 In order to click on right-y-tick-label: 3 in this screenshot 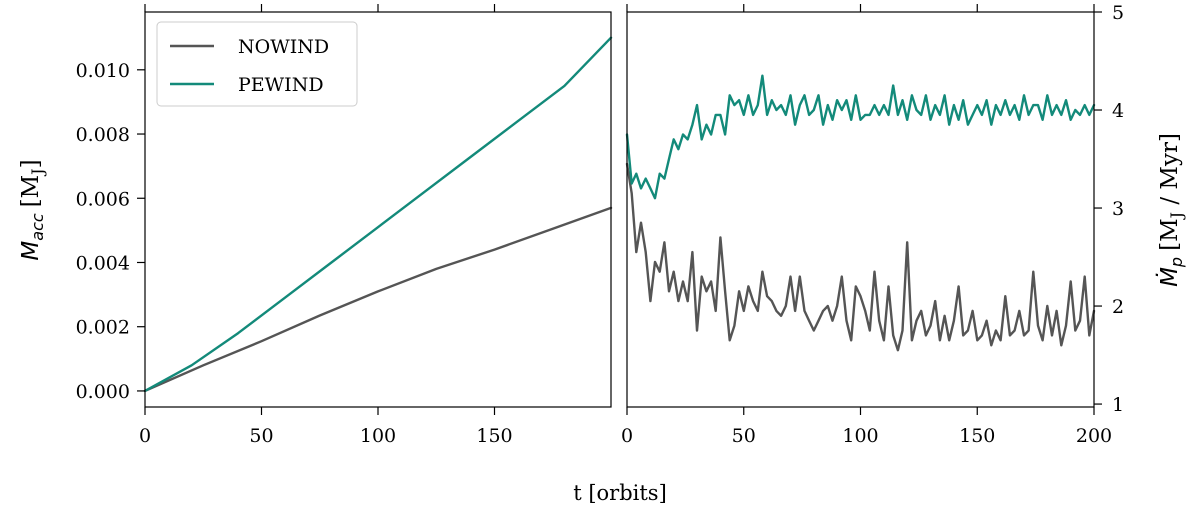, I will do `click(1118, 209)`.